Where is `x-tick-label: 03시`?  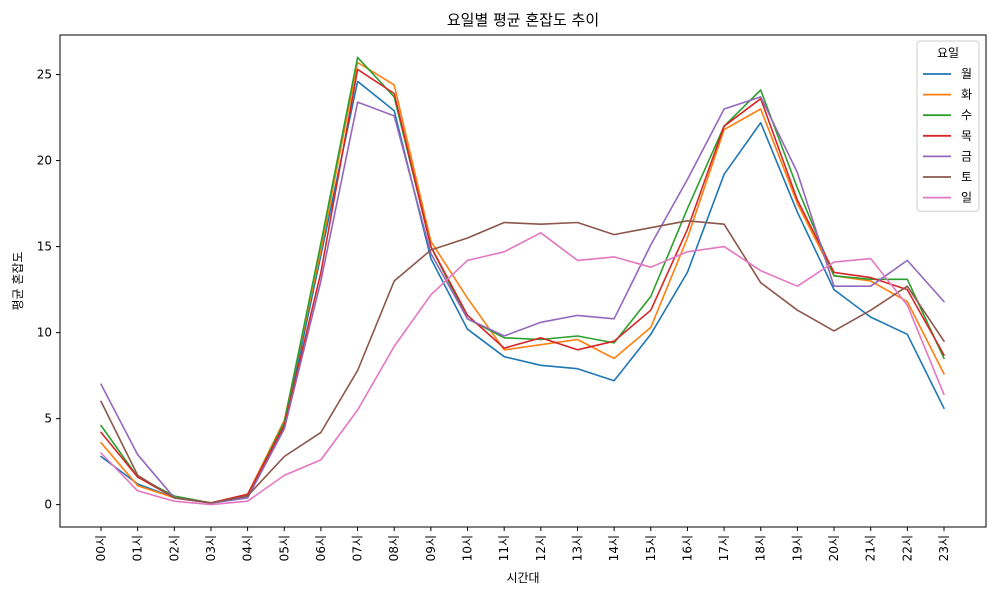 x-tick-label: 03시 is located at coordinates (211, 548).